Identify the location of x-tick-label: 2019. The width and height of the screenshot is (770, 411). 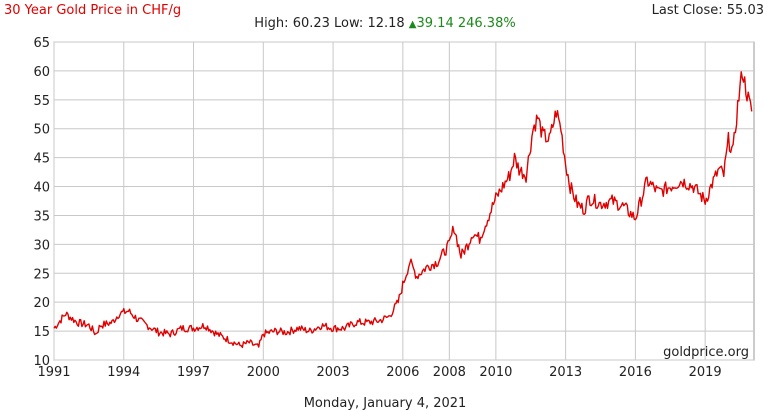
(705, 372).